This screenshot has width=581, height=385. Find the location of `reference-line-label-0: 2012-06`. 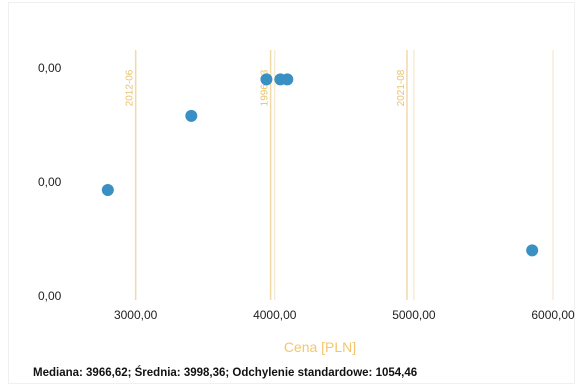

reference-line-label-0: 2012-06 is located at coordinates (130, 87).